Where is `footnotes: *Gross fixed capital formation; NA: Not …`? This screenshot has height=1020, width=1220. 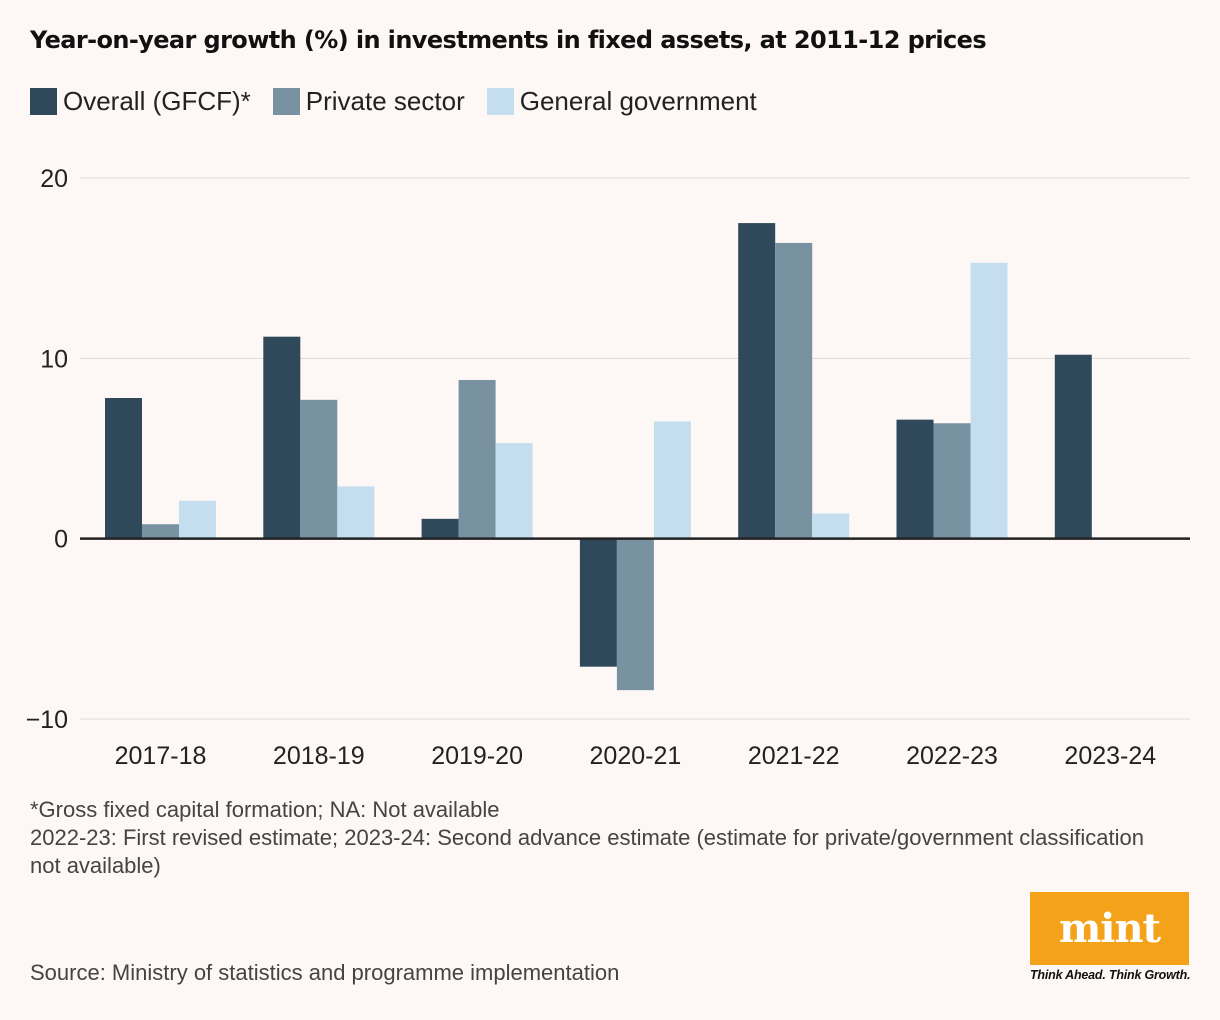 footnotes: *Gross fixed capital formation; NA: Not … is located at coordinates (605, 838).